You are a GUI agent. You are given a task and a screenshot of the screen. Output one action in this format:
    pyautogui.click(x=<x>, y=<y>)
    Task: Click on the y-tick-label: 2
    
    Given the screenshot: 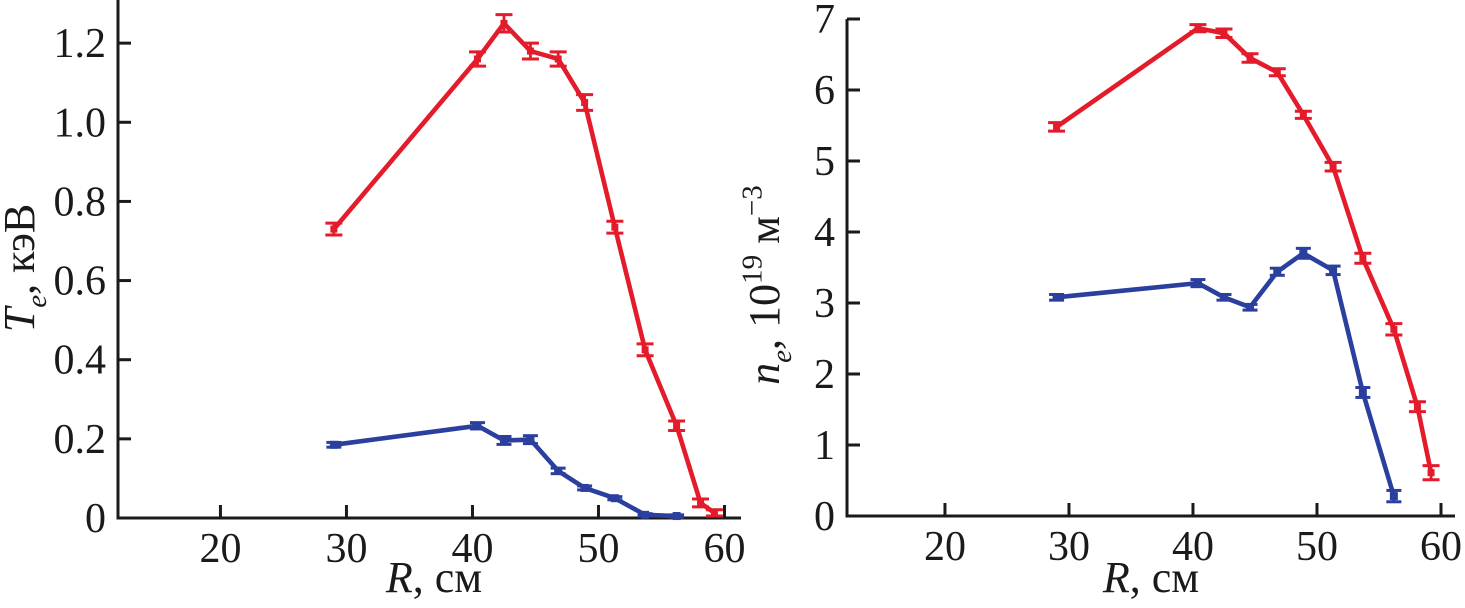 What is the action you would take?
    pyautogui.click(x=824, y=375)
    